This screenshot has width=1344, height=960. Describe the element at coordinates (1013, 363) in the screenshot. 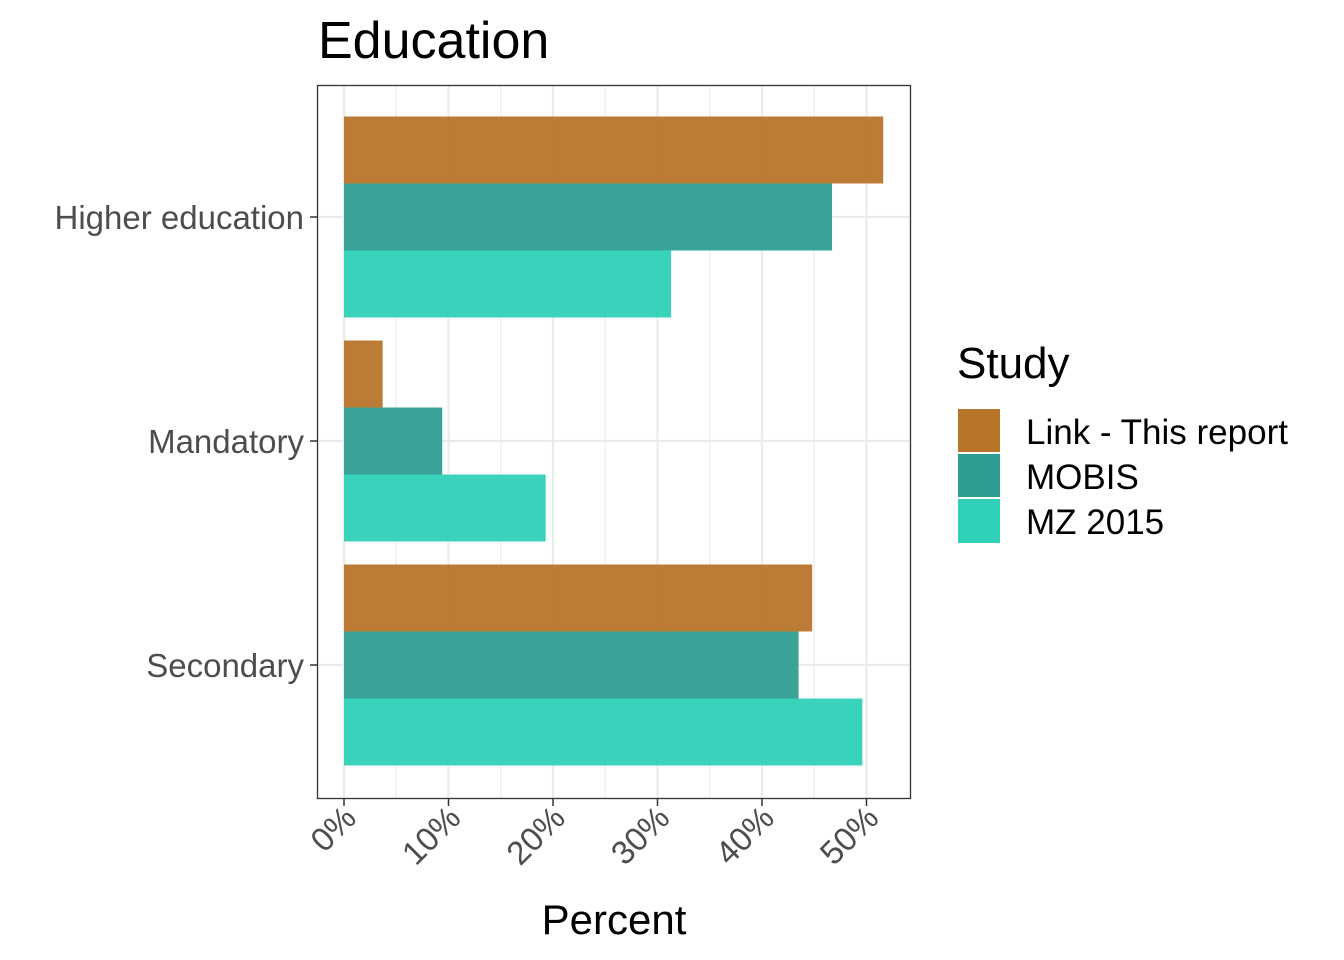

I see `legend-title: Study` at that location.